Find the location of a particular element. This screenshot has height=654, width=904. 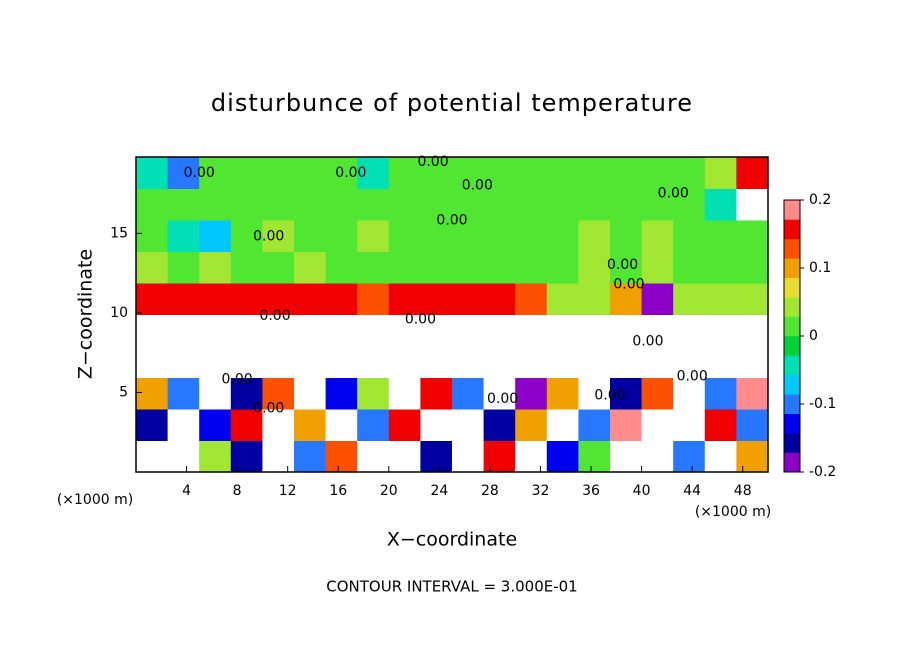

colorbar-tick-label: 0 is located at coordinates (813, 336).